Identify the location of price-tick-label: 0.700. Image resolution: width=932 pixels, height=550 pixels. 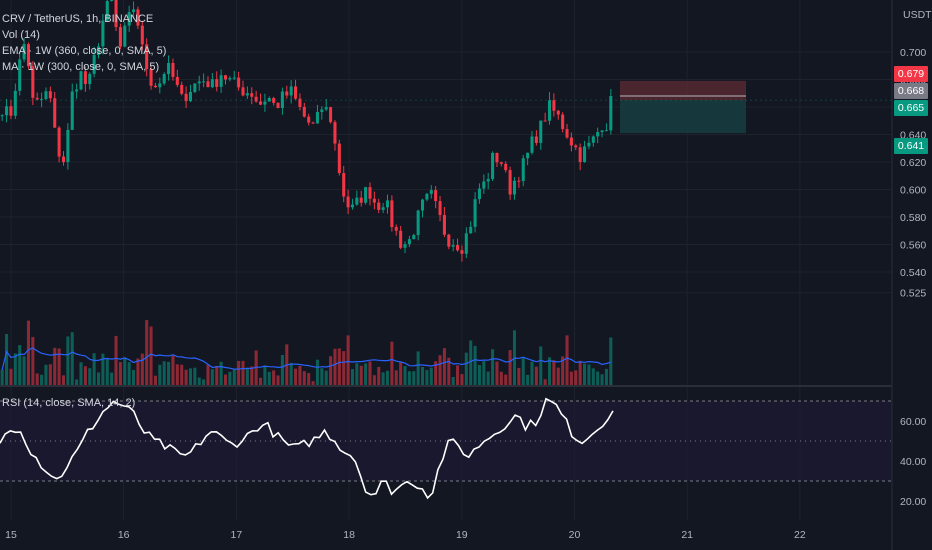
(913, 53).